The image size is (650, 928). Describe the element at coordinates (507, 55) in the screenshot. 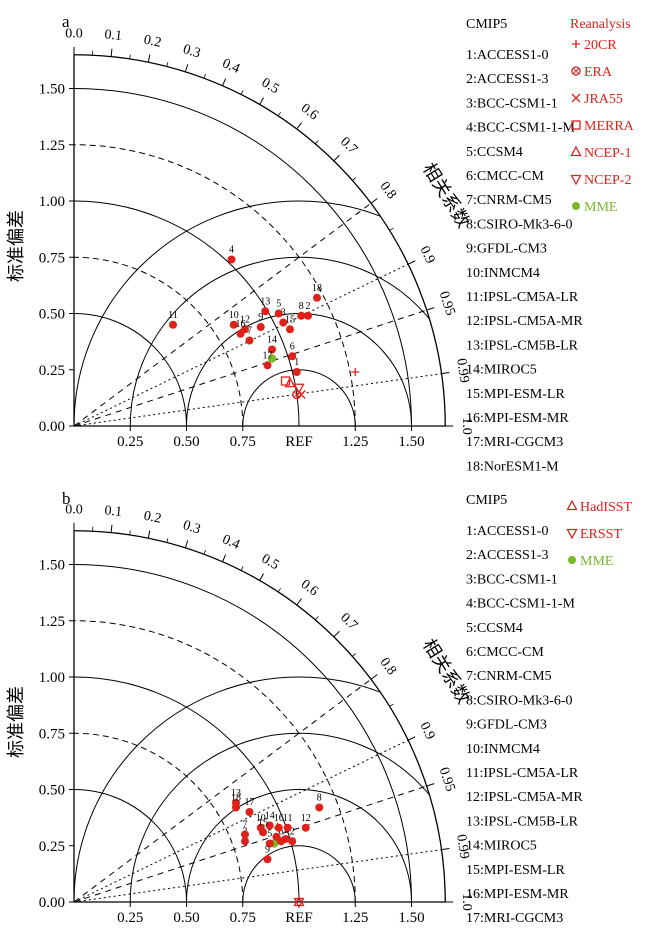

I see `legend-model-1: 1:ACCESS1-0` at that location.